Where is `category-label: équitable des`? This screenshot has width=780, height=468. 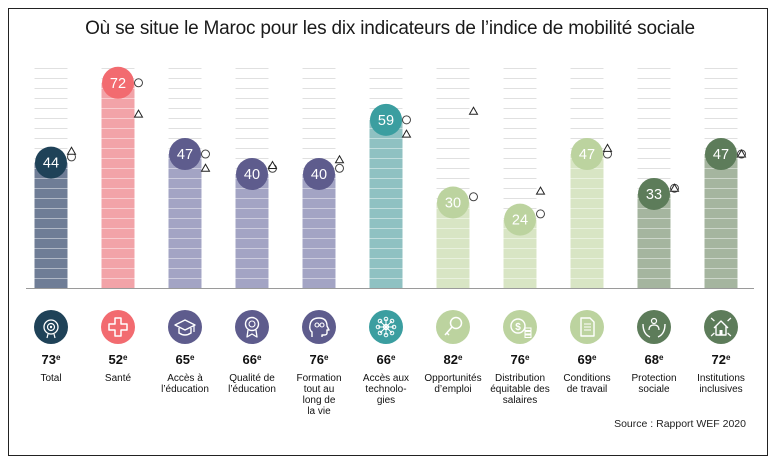 category-label: équitable des is located at coordinates (520, 389).